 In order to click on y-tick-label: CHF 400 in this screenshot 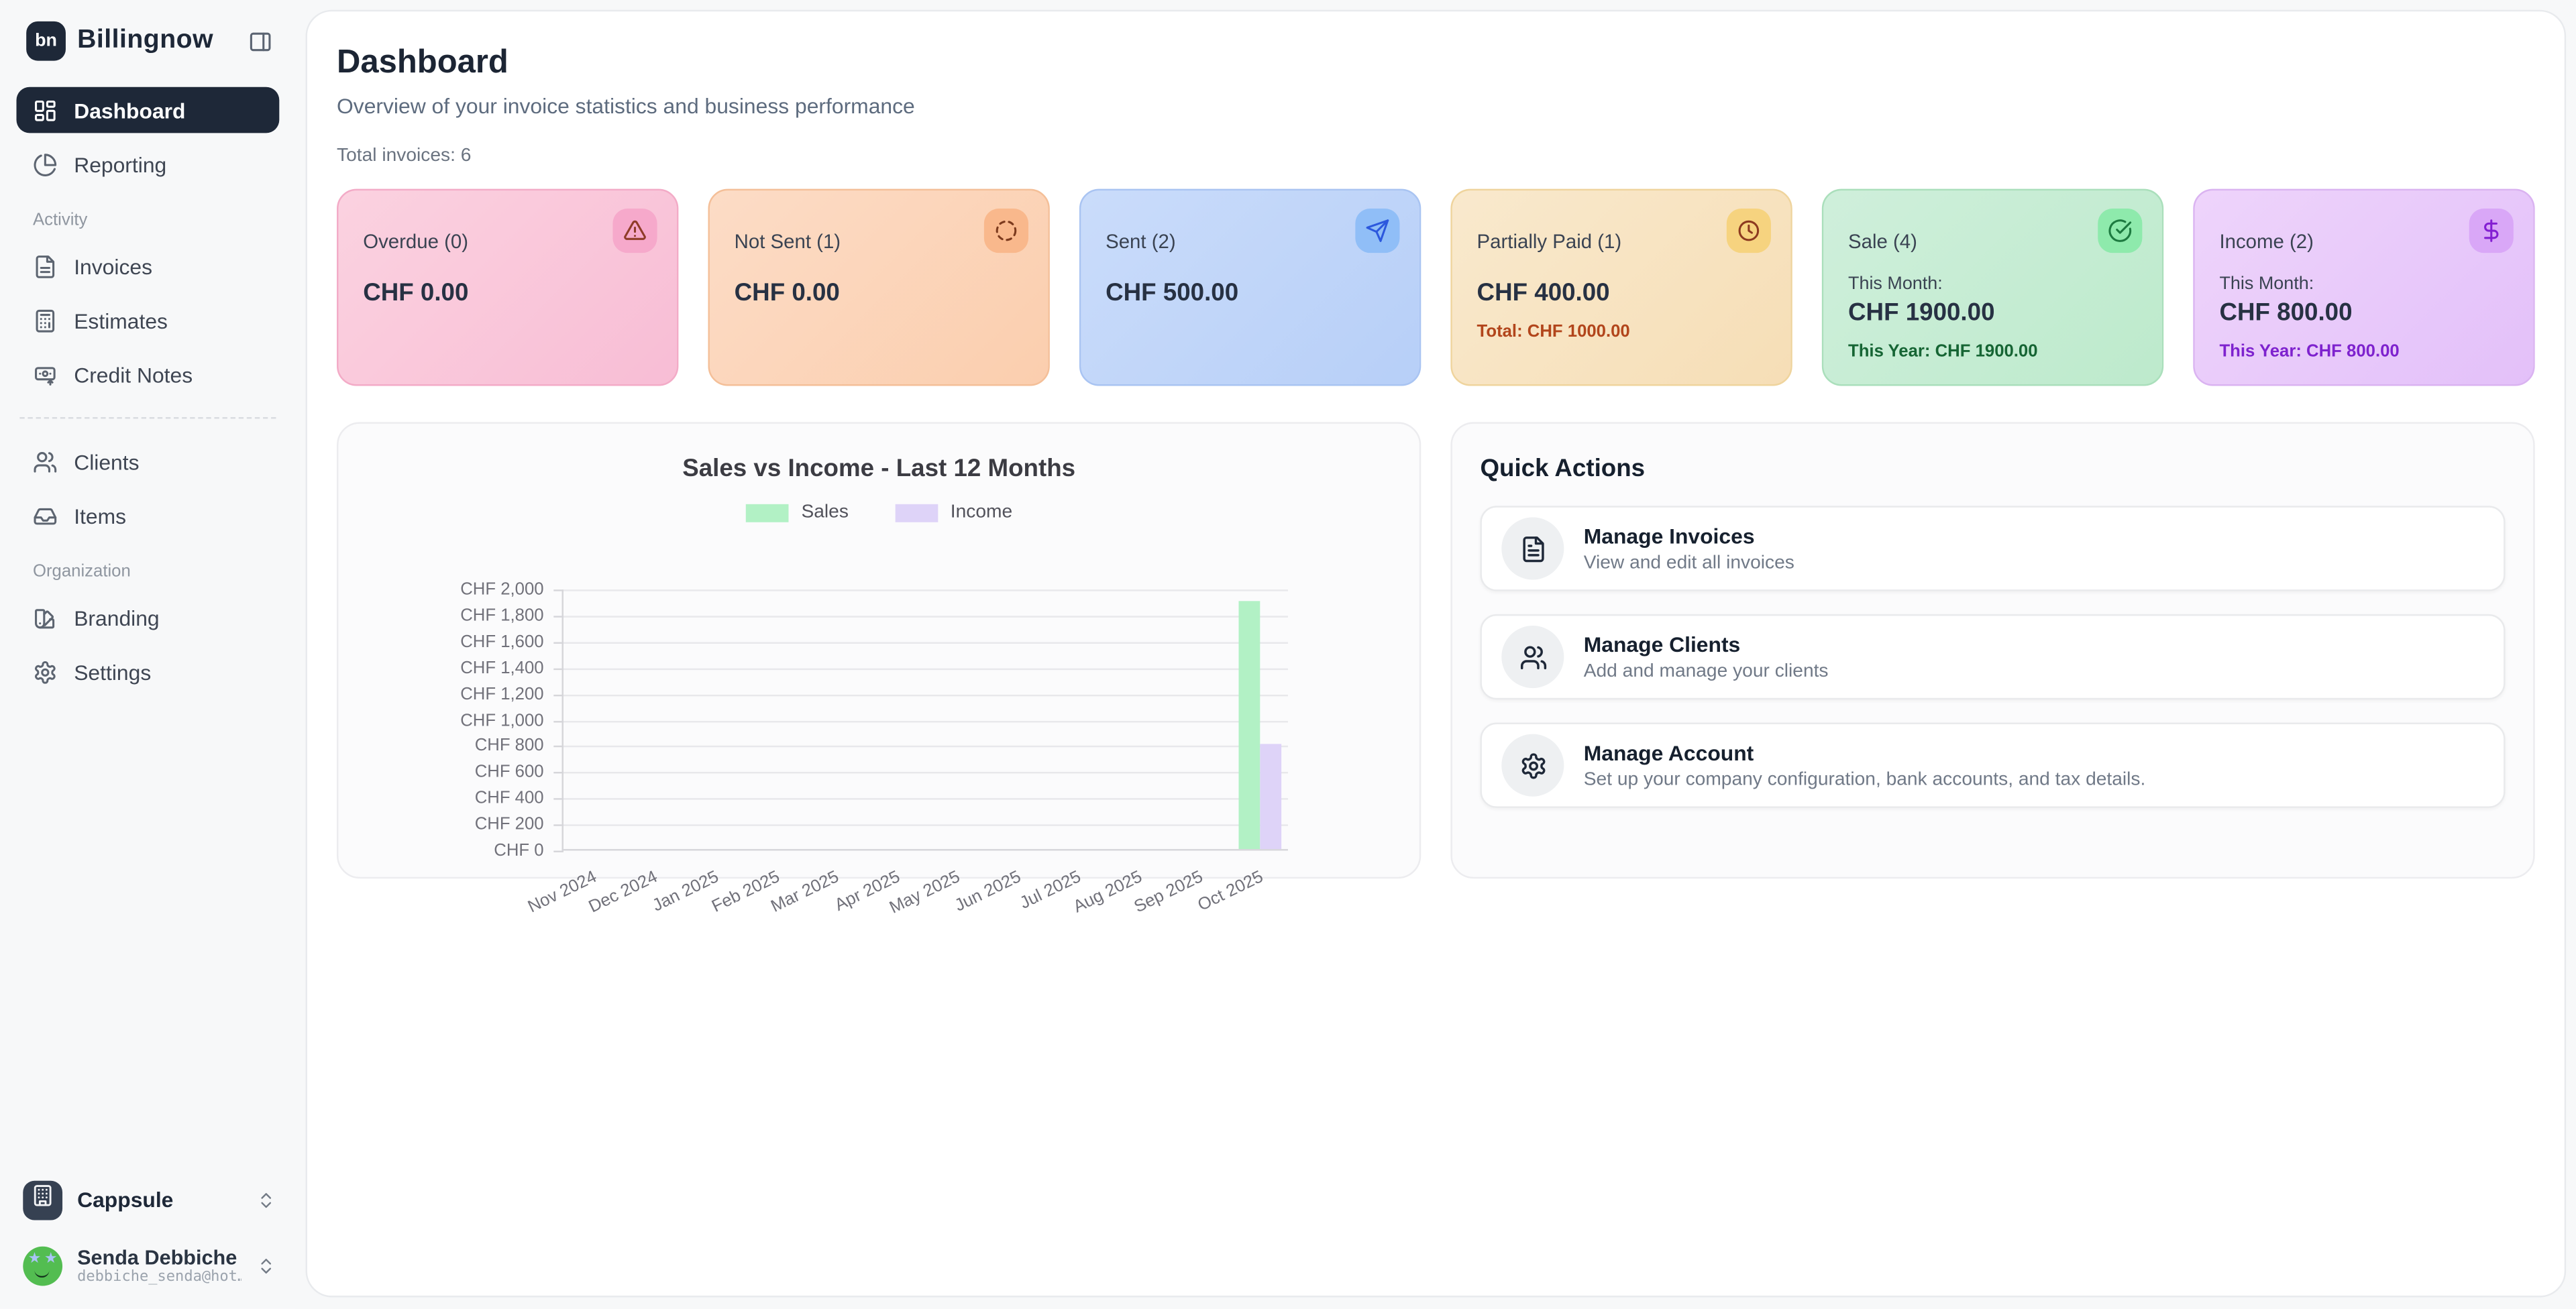, I will do `click(509, 798)`.